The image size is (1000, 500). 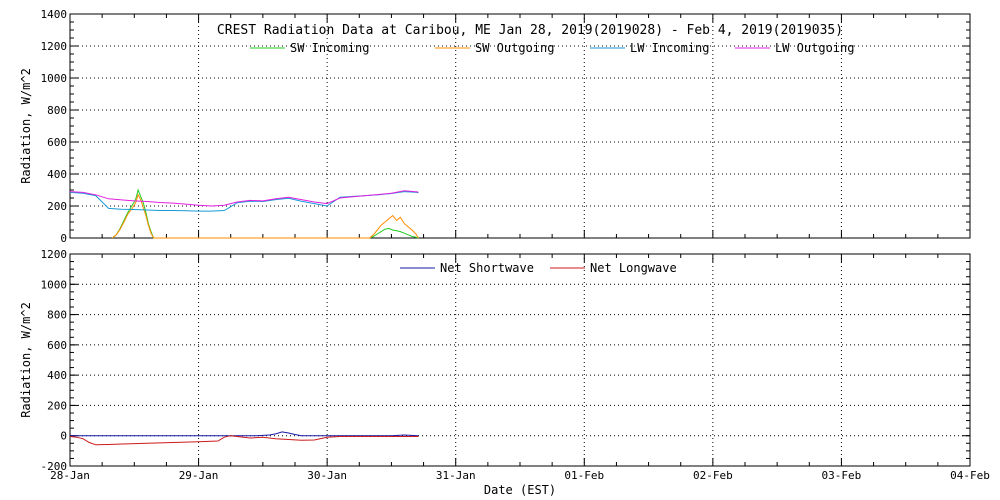 What do you see at coordinates (584, 475) in the screenshot?
I see `x-tick-label: 01-Feb` at bounding box center [584, 475].